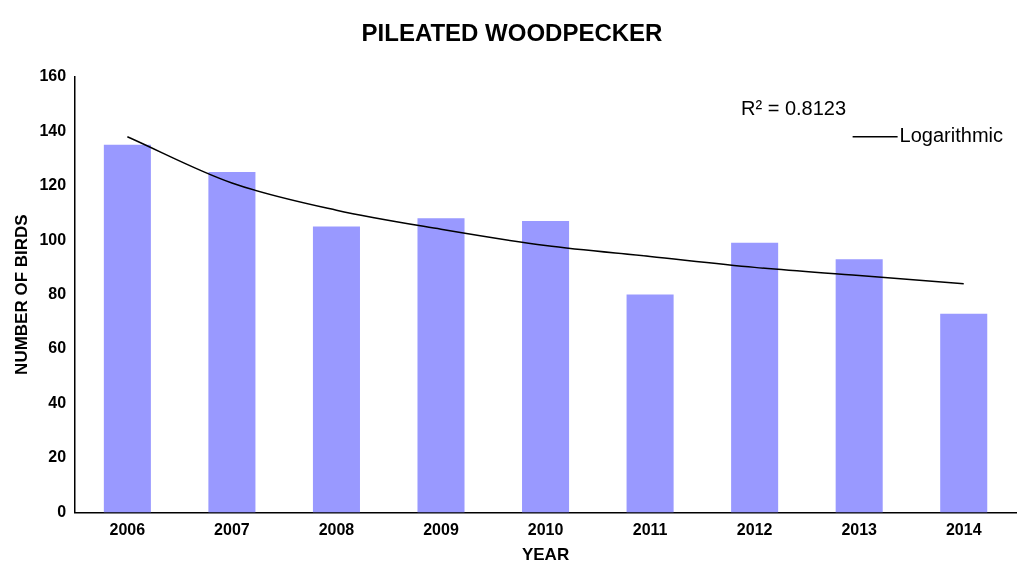 This screenshot has width=1030, height=576. What do you see at coordinates (57, 348) in the screenshot?
I see `y-tick-label: 60` at bounding box center [57, 348].